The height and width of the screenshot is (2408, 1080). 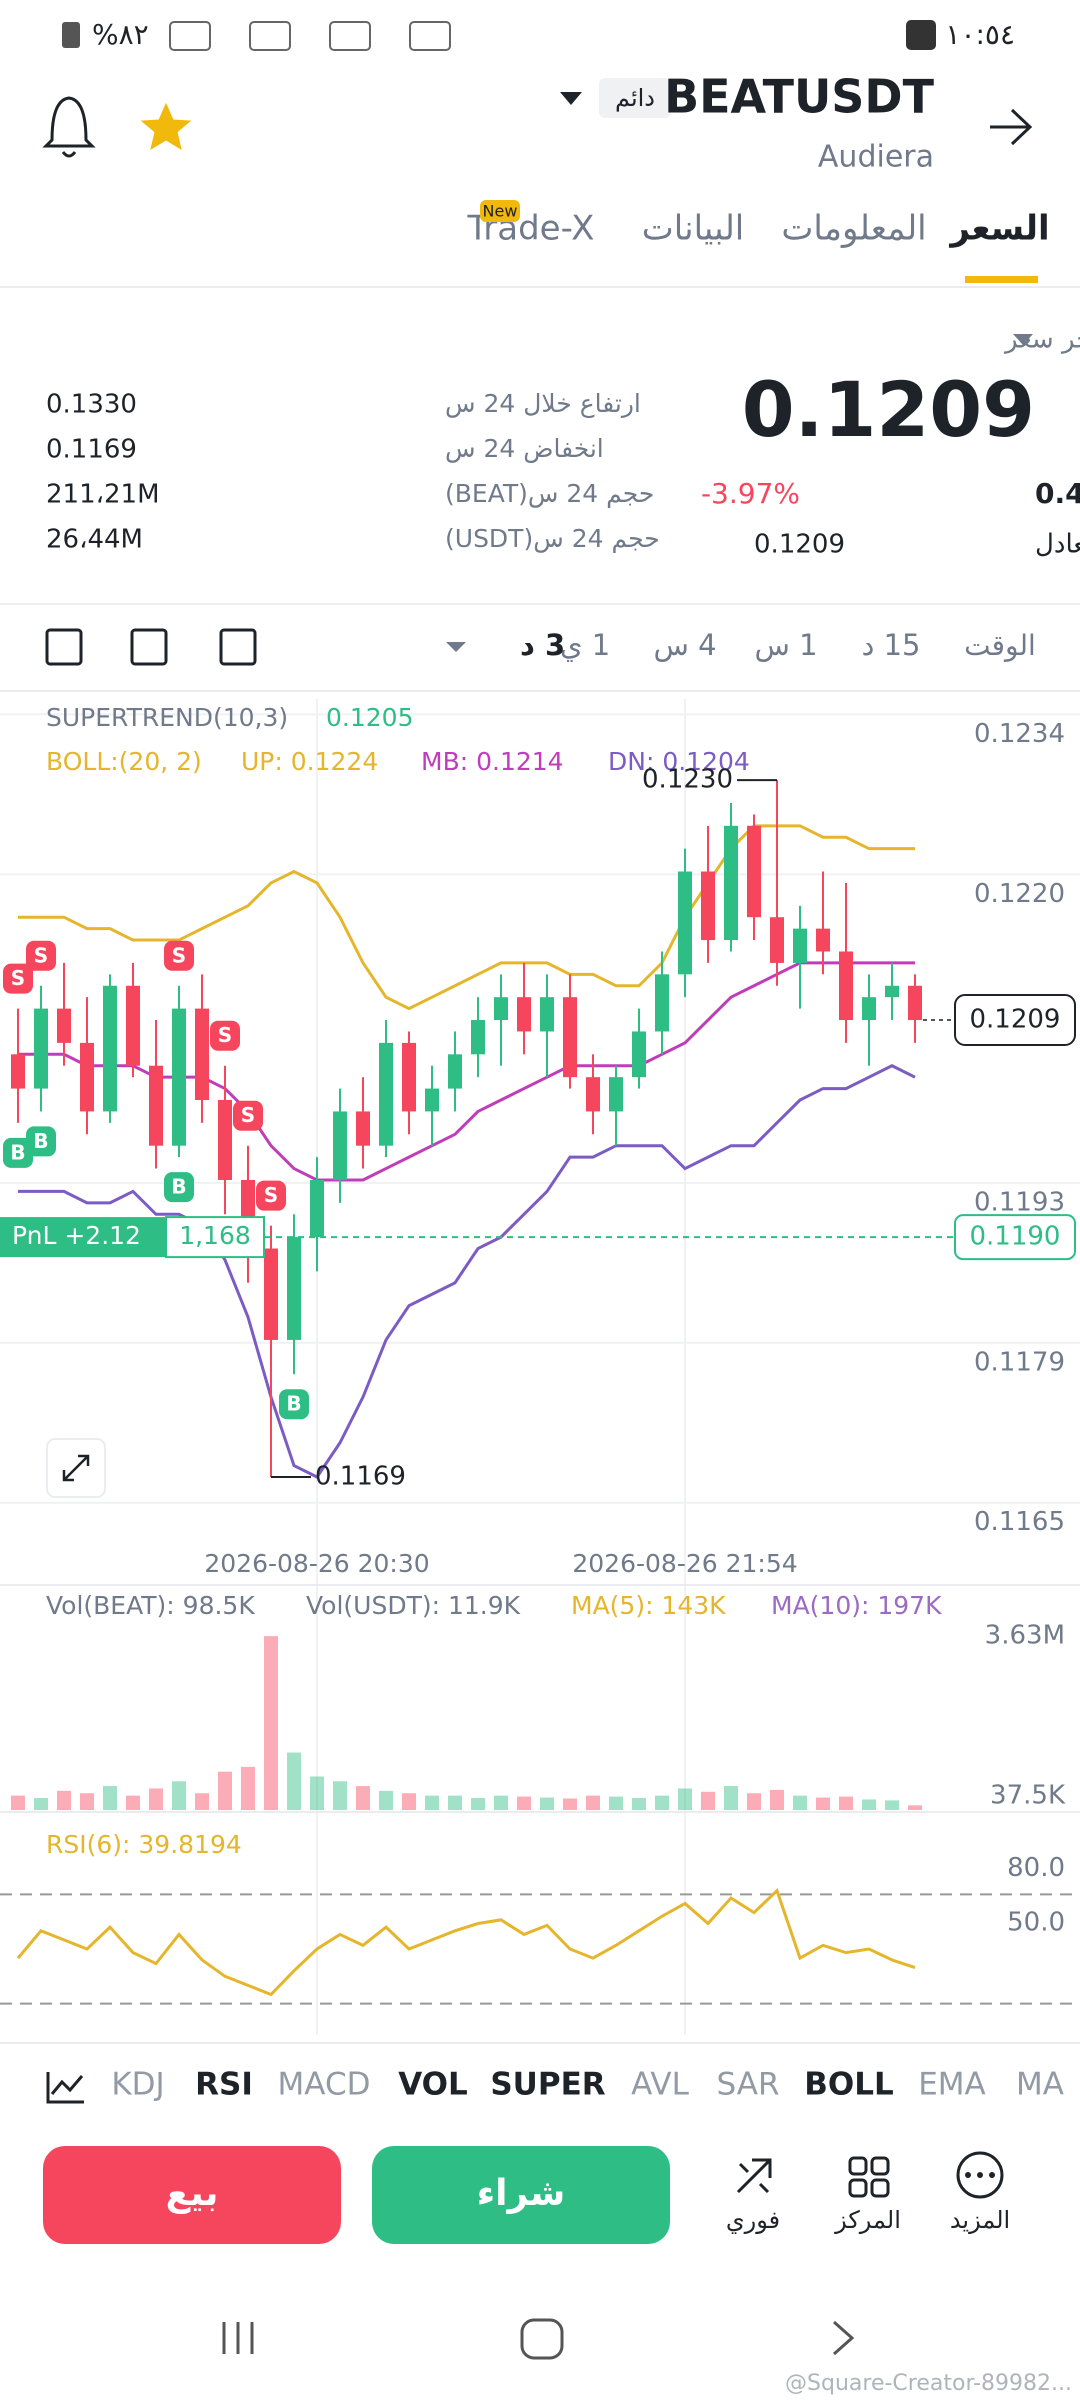 I want to click on pnl-label: PnL +2.12, so click(x=76, y=1235).